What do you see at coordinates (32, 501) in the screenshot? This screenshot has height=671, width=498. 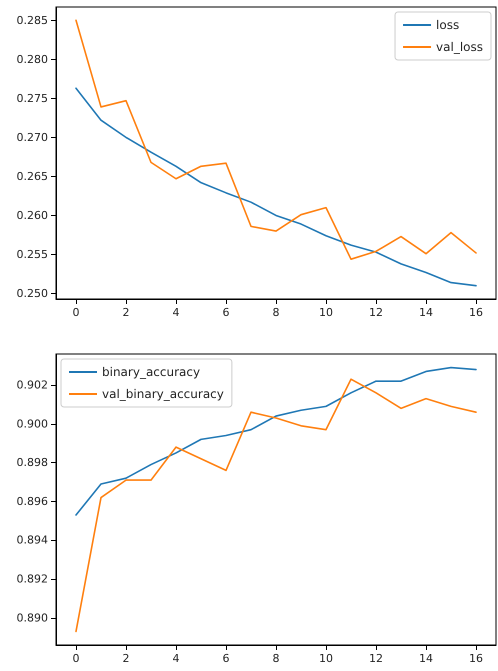 I see `y-tick-label: 0.896` at bounding box center [32, 501].